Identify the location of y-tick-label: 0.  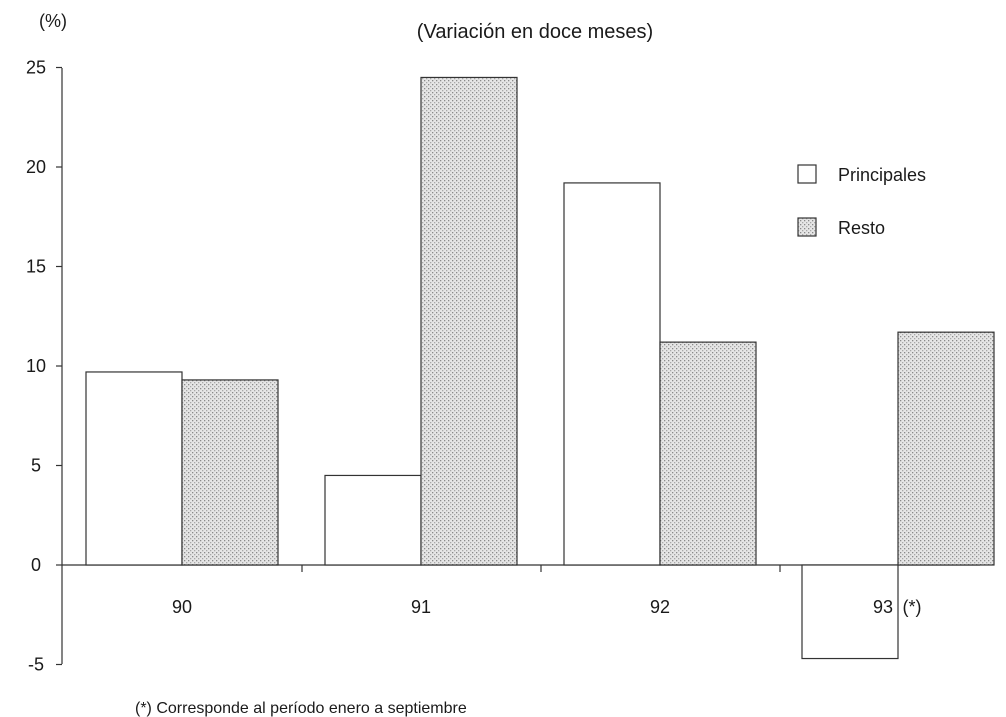
(36, 565).